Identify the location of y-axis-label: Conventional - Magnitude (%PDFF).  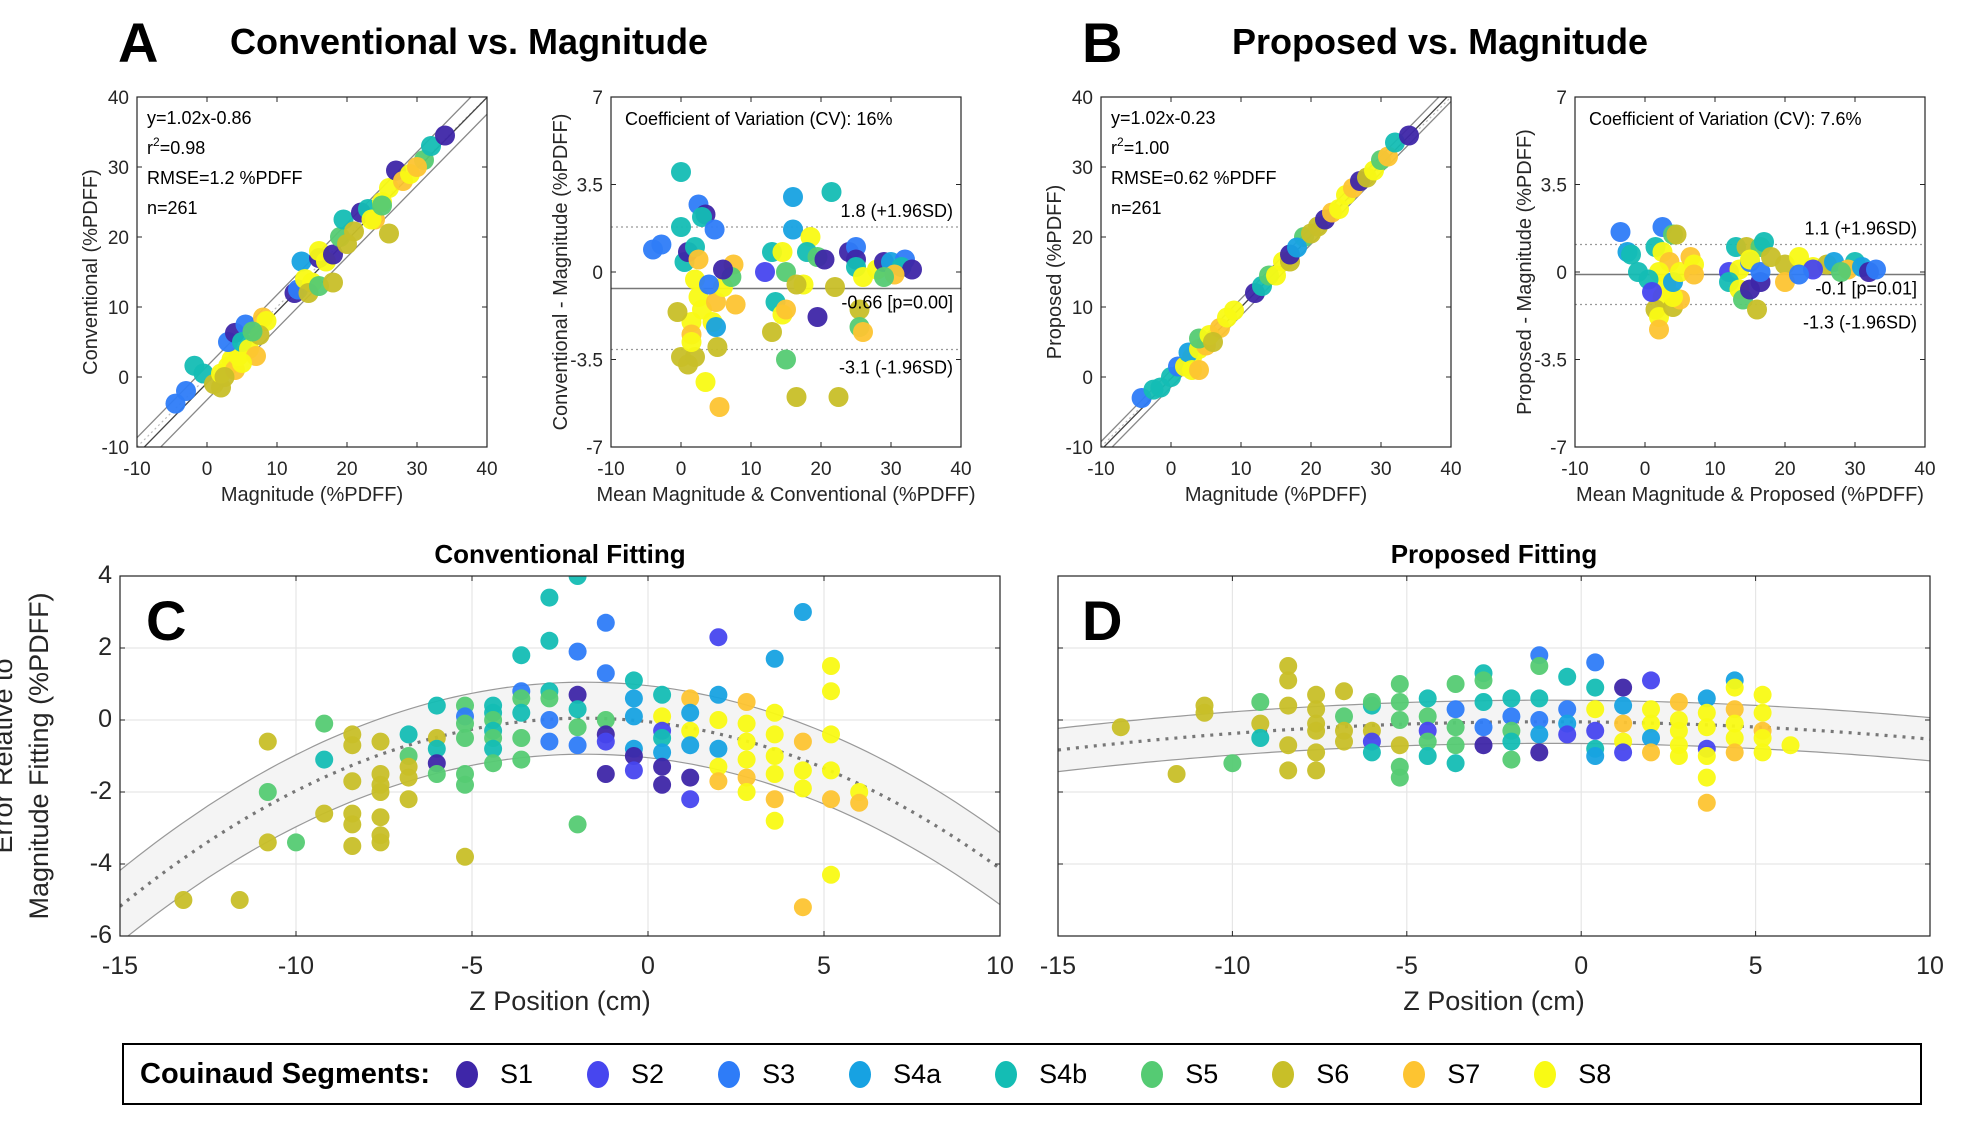
(561, 272).